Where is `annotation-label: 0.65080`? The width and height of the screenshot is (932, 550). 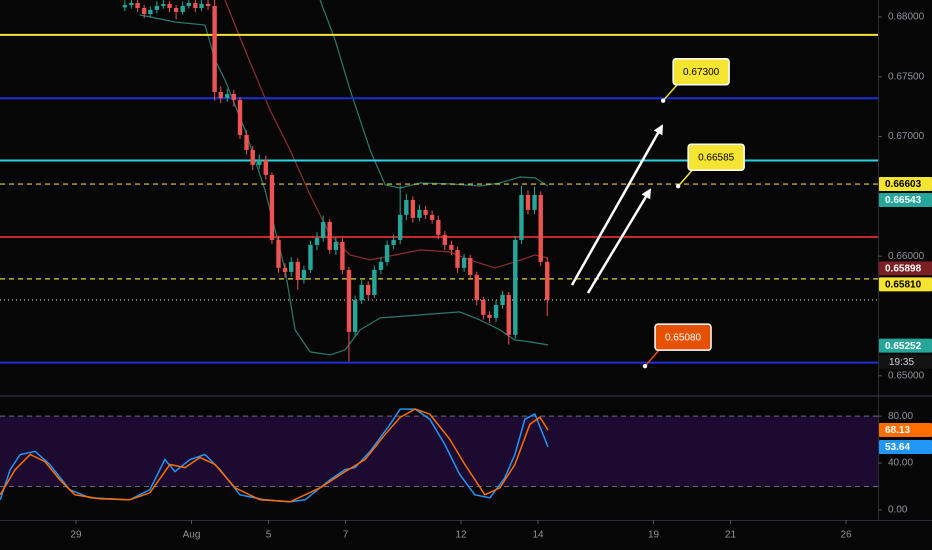
annotation-label: 0.65080 is located at coordinates (683, 337).